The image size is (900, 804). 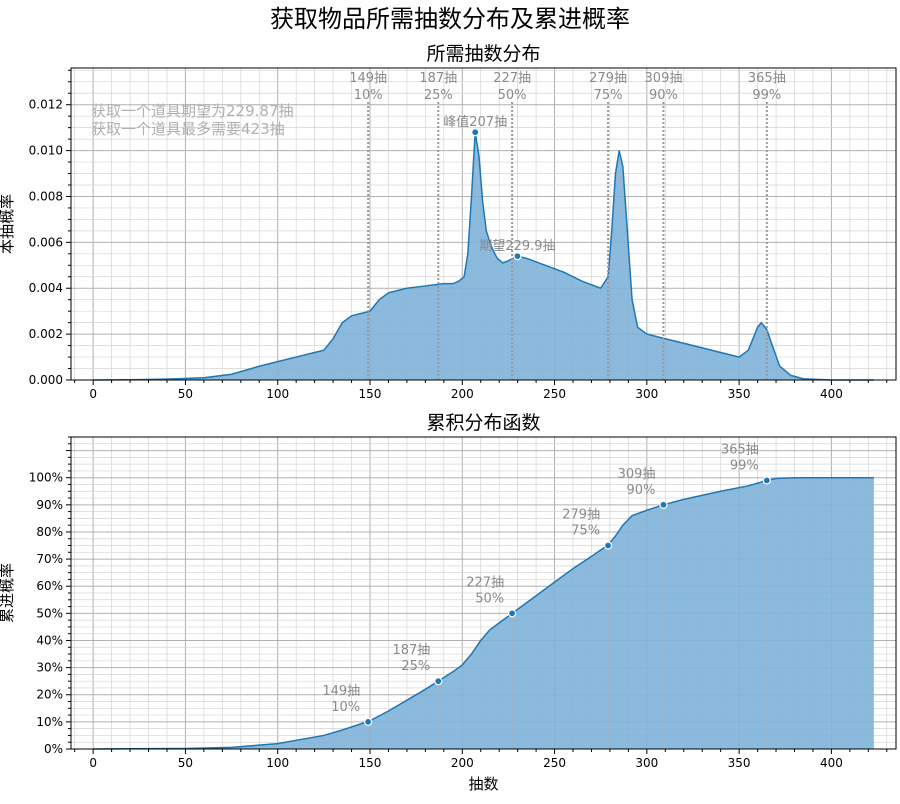 What do you see at coordinates (8, 593) in the screenshot?
I see `y-axis-label: 累进概率` at bounding box center [8, 593].